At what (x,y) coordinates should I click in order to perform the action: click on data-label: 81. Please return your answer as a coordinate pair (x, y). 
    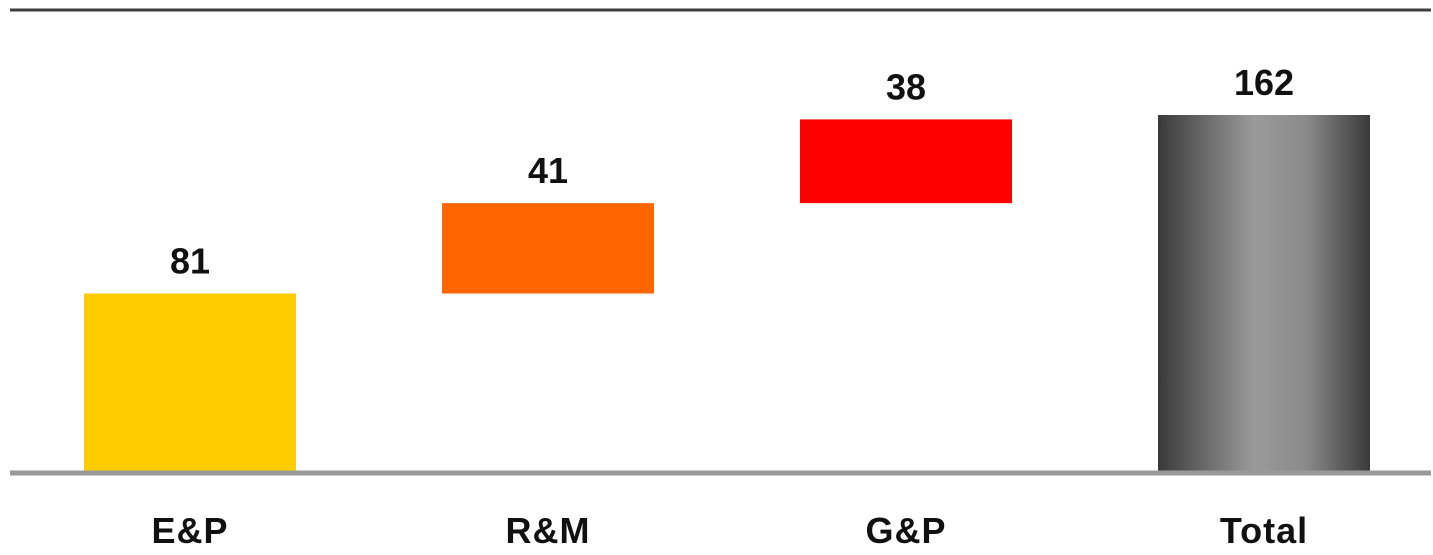
    Looking at the image, I should click on (190, 261).